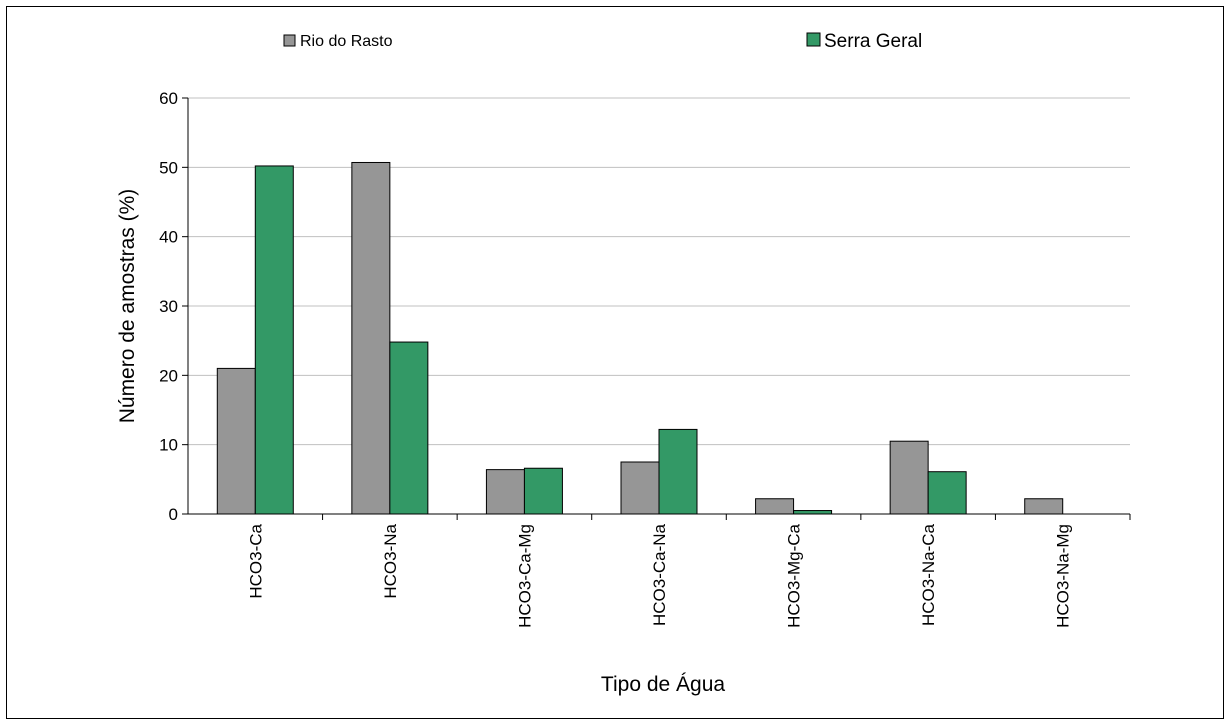  Describe the element at coordinates (168, 445) in the screenshot. I see `y-tick-label: 10` at that location.